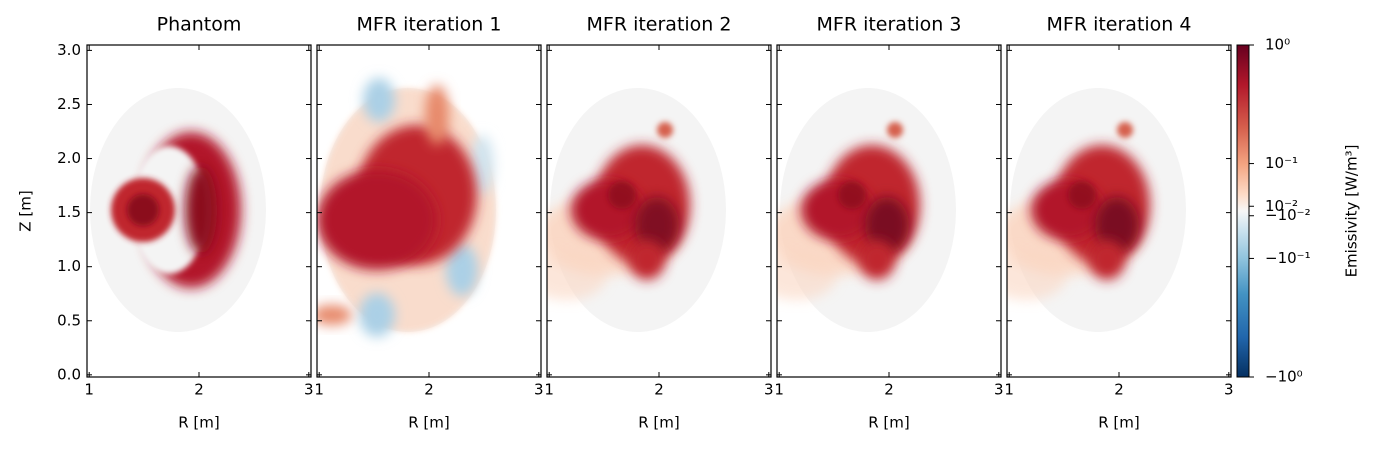  Describe the element at coordinates (429, 25) in the screenshot. I see `panel-title: MFR iteration 1` at that location.